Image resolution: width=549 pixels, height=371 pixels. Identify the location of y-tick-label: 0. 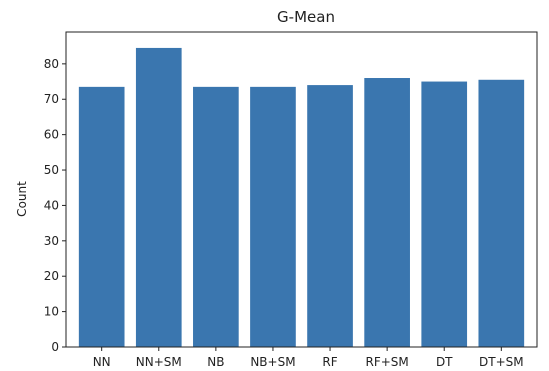
(55, 347).